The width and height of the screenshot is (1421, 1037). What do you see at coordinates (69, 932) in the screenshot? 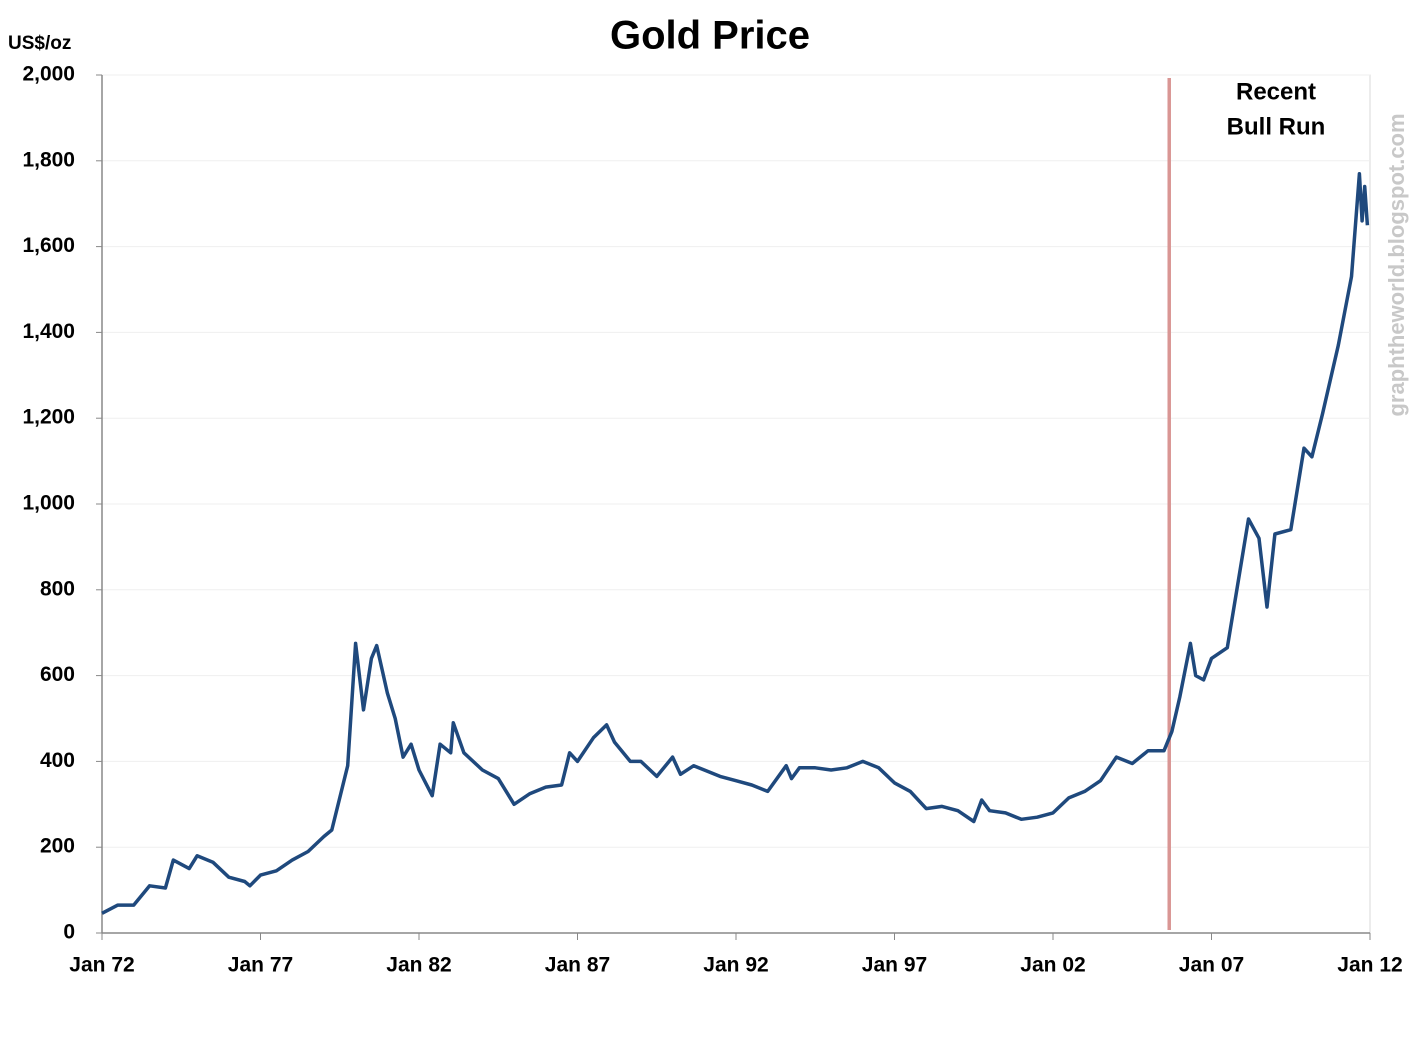
I see `y-tick-label: 0` at bounding box center [69, 932].